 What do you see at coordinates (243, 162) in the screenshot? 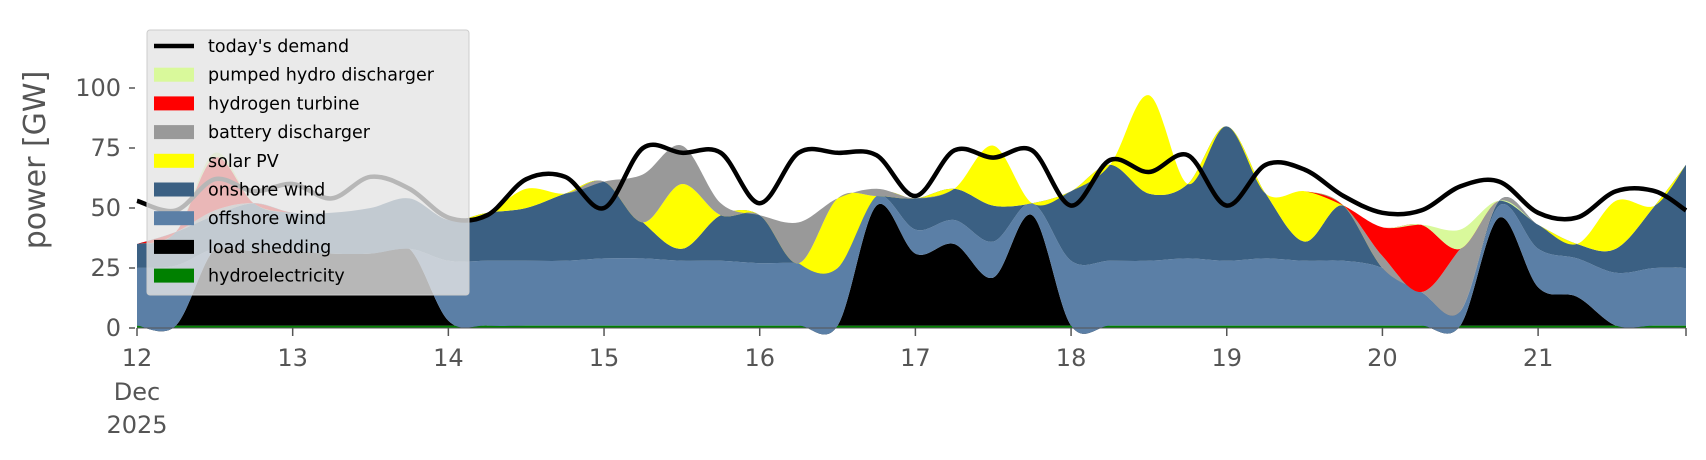
I see `legend-label: solar PV` at bounding box center [243, 162].